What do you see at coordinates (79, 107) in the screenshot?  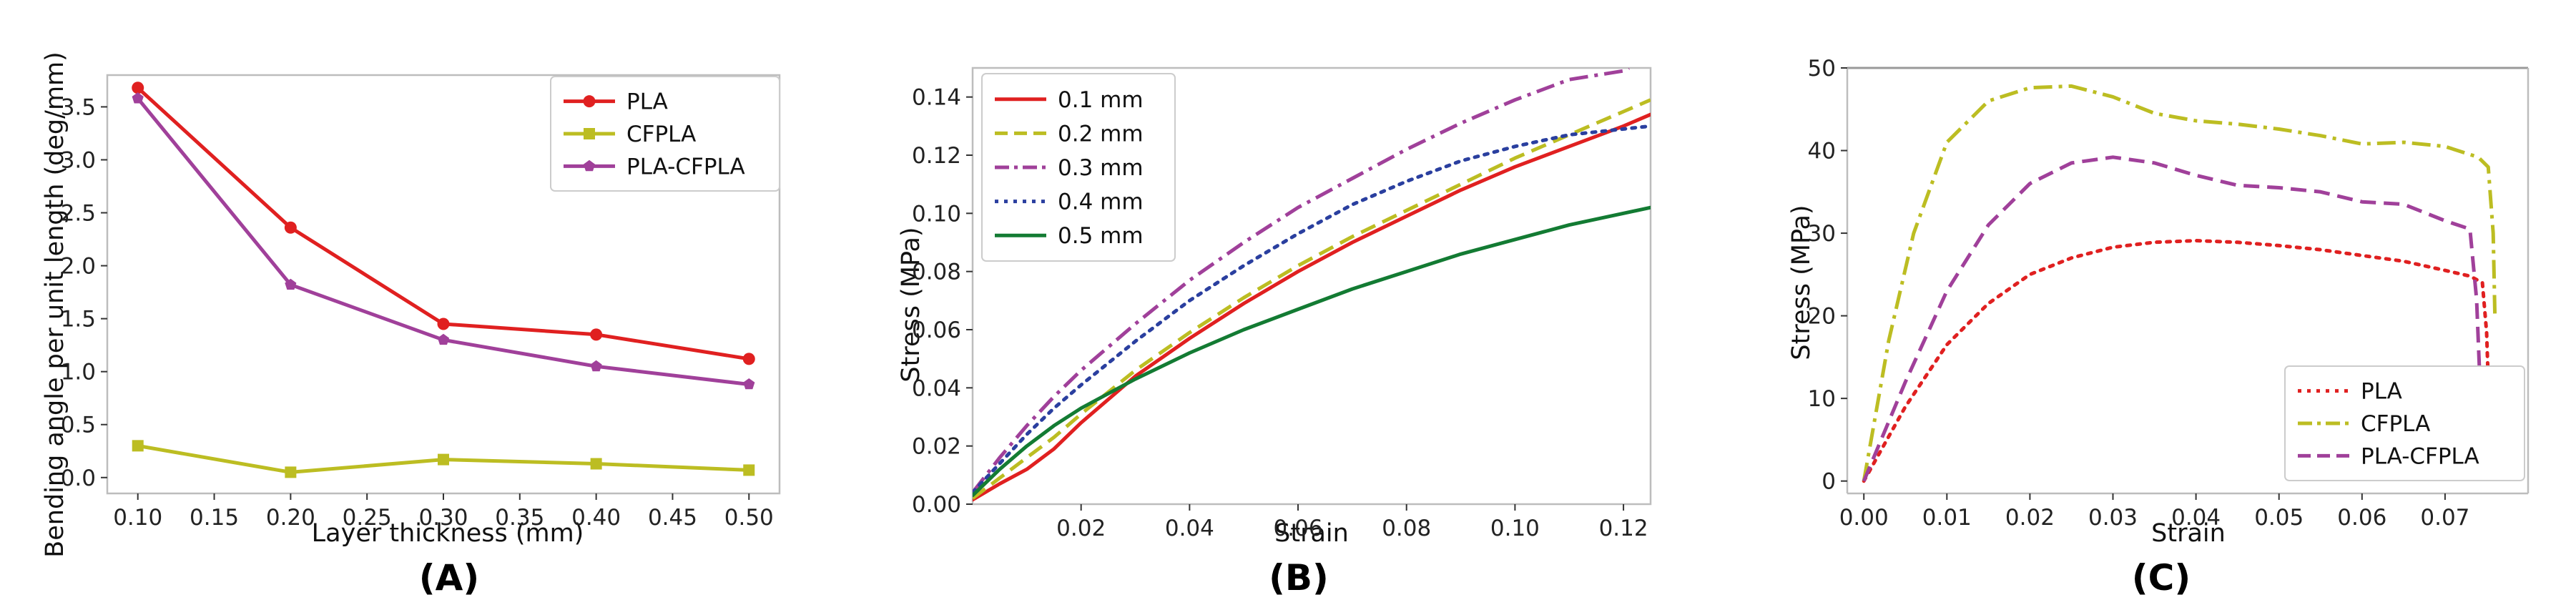 I see `y-tick-label: 3.5` at bounding box center [79, 107].